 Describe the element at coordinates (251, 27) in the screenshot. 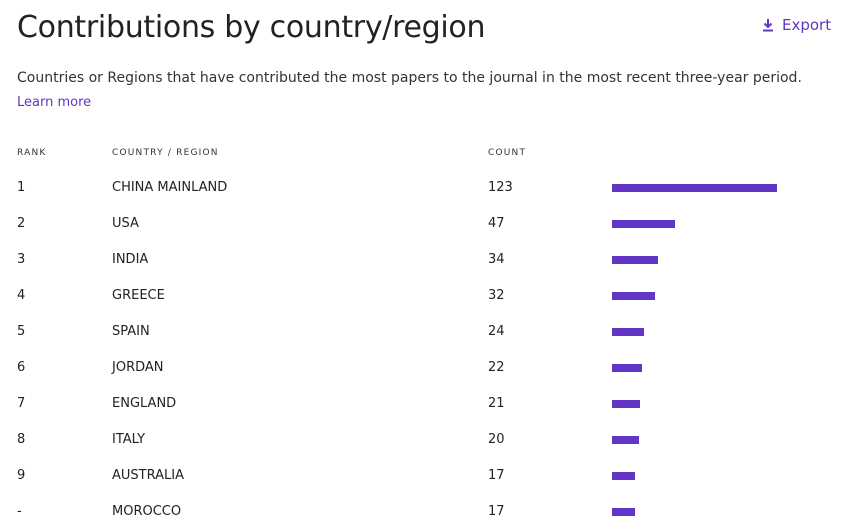

I see `page-title: Contributions by country/region` at that location.